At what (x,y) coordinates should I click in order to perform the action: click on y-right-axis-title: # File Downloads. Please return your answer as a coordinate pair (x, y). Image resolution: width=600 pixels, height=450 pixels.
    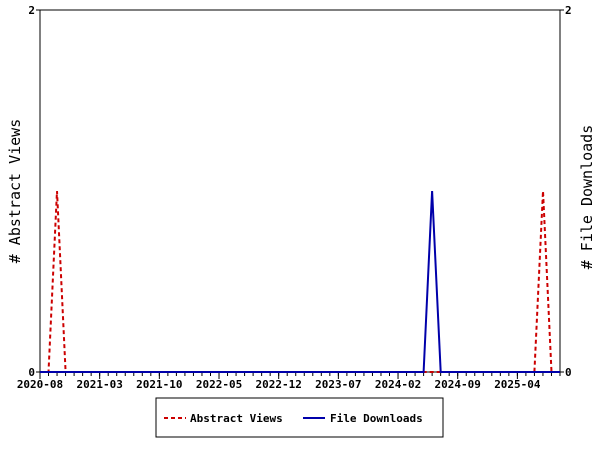
    Looking at the image, I should click on (587, 197).